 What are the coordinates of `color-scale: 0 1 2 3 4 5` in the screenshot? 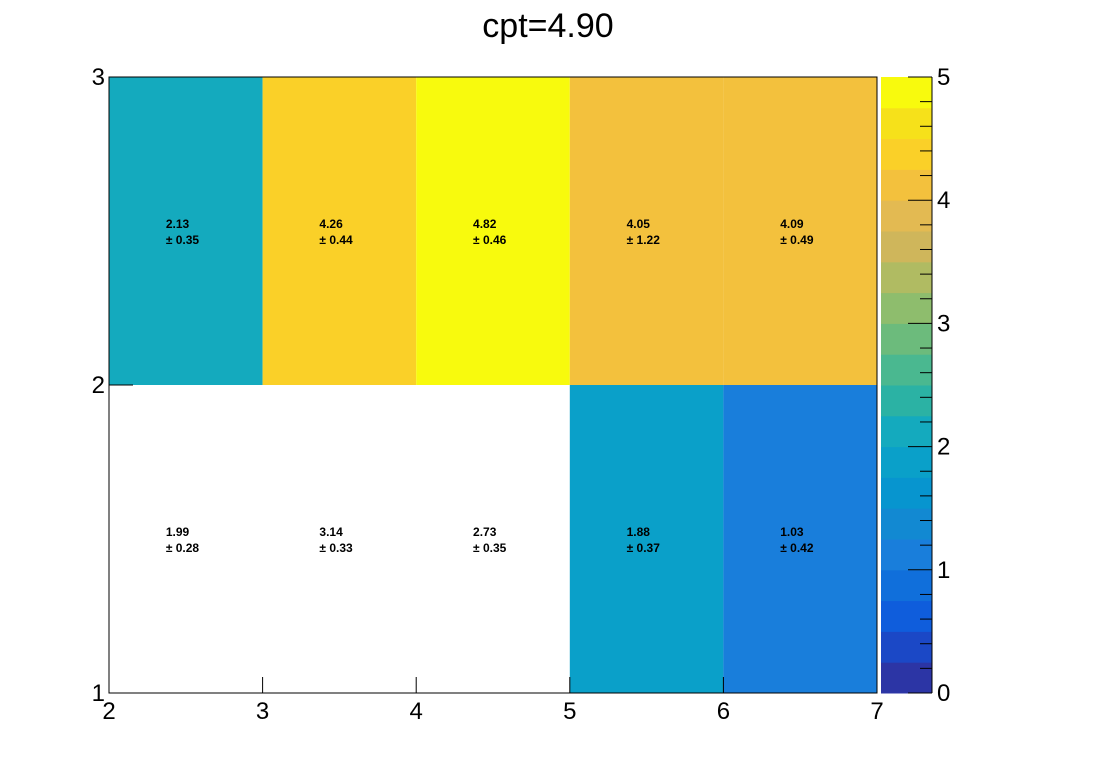 It's located at (915, 385).